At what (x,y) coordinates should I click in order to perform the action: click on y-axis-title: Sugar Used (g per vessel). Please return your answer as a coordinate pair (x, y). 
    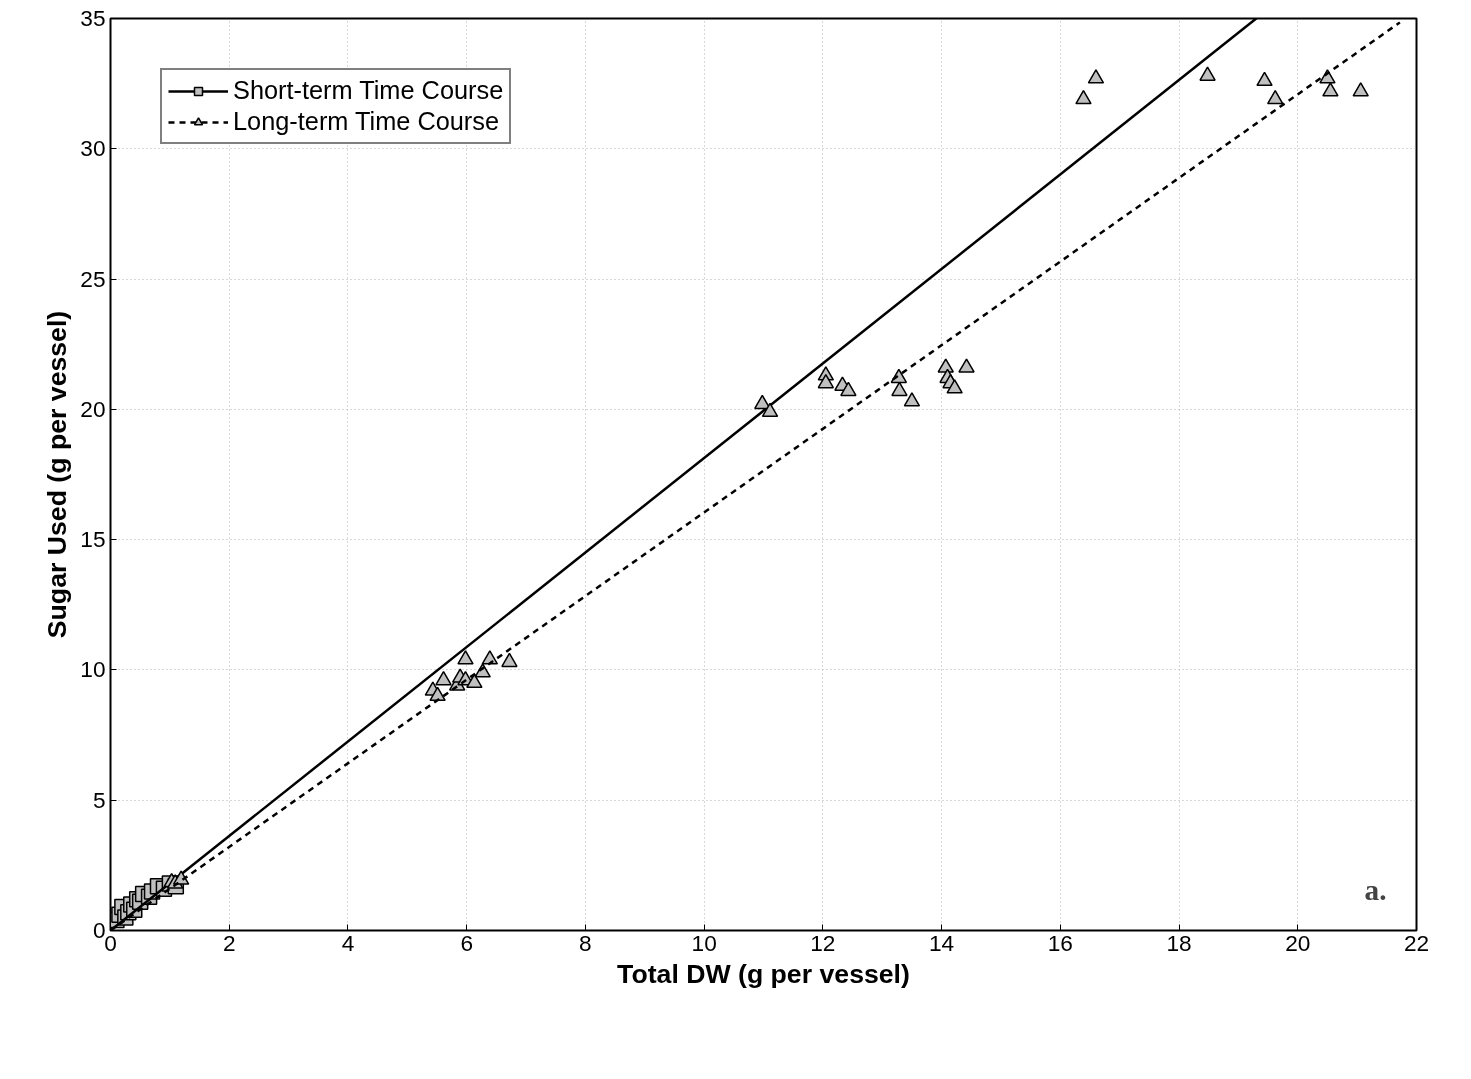
    Looking at the image, I should click on (57, 474).